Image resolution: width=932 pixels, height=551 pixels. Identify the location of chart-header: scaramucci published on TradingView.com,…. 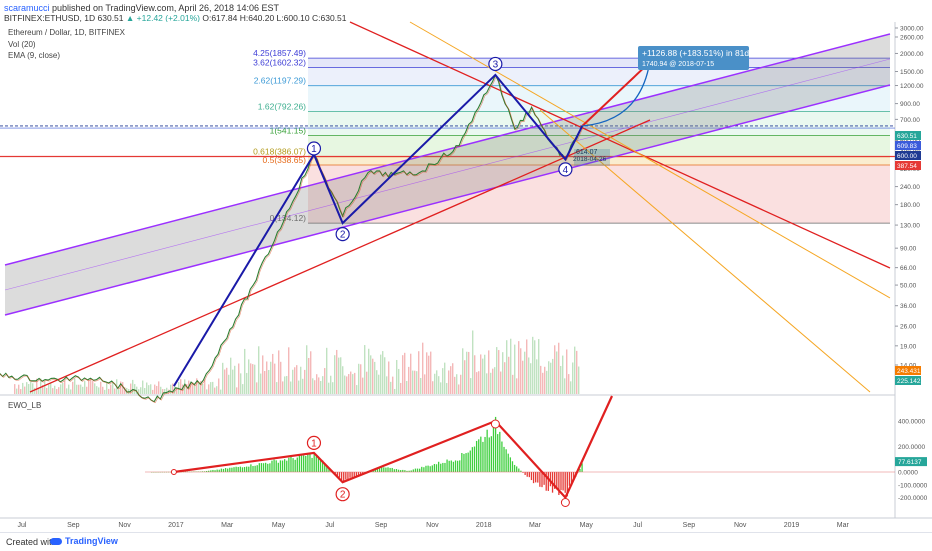
(466, 11).